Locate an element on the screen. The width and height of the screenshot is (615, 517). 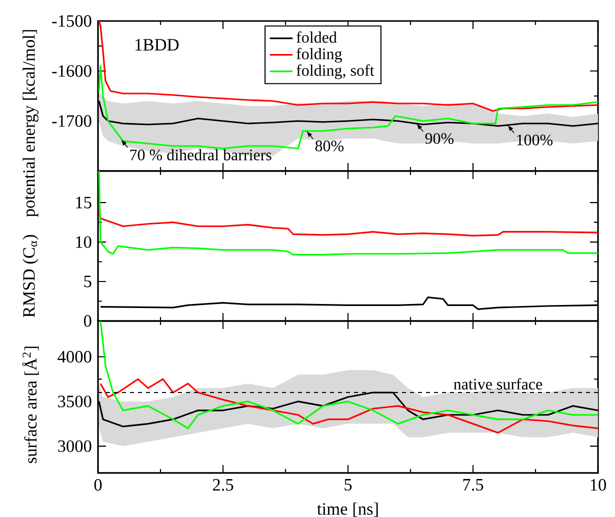
y-axis-title: surface area [Å$^{2}$] is located at coordinates (30, 405).